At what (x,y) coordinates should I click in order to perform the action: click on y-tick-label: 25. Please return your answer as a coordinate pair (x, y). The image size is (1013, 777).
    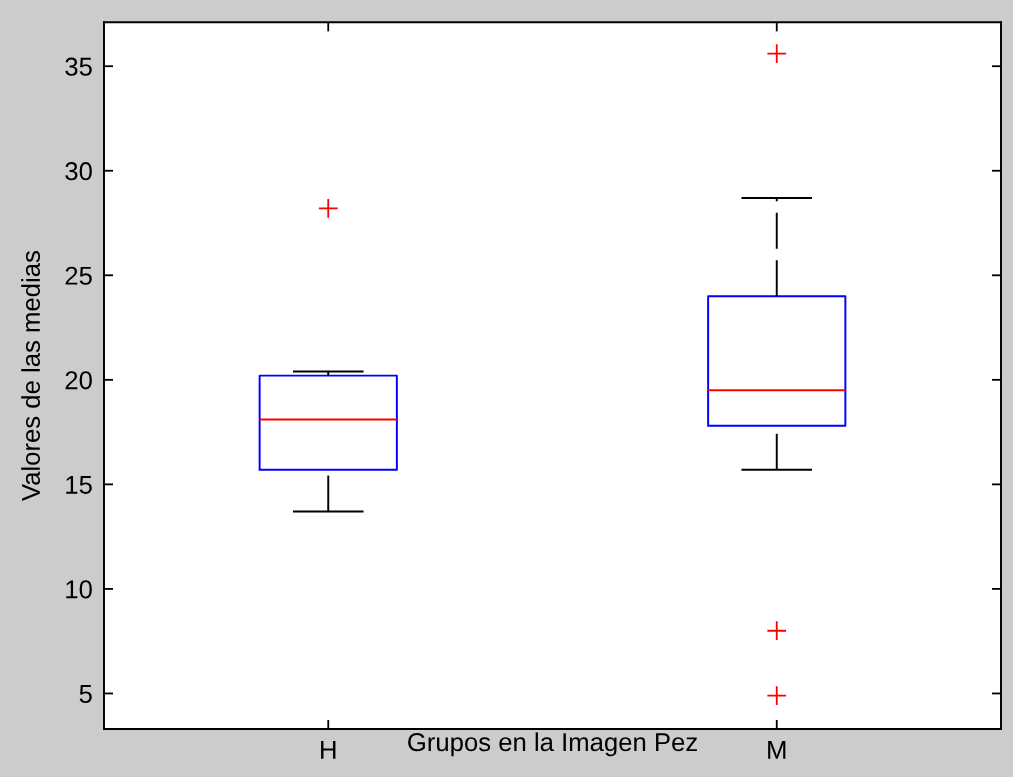
    Looking at the image, I should click on (78, 275).